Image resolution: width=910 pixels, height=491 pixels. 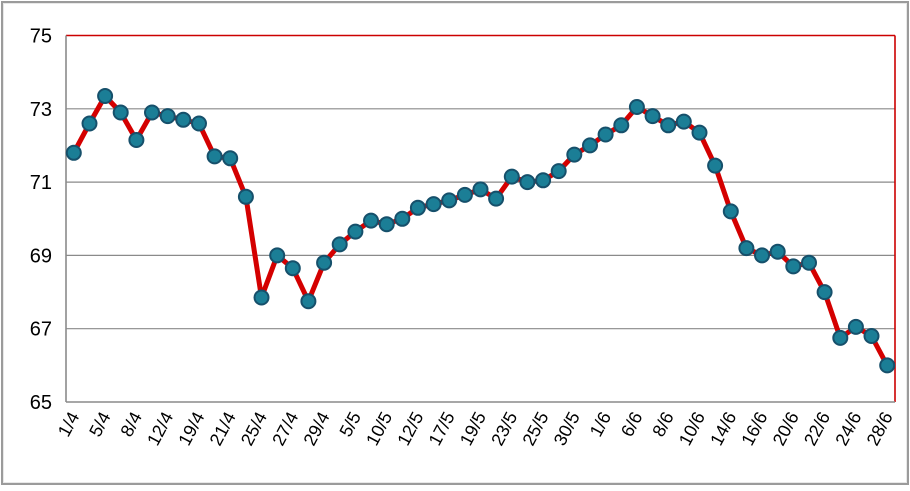 I want to click on y-tick-label: 65, so click(x=41, y=403).